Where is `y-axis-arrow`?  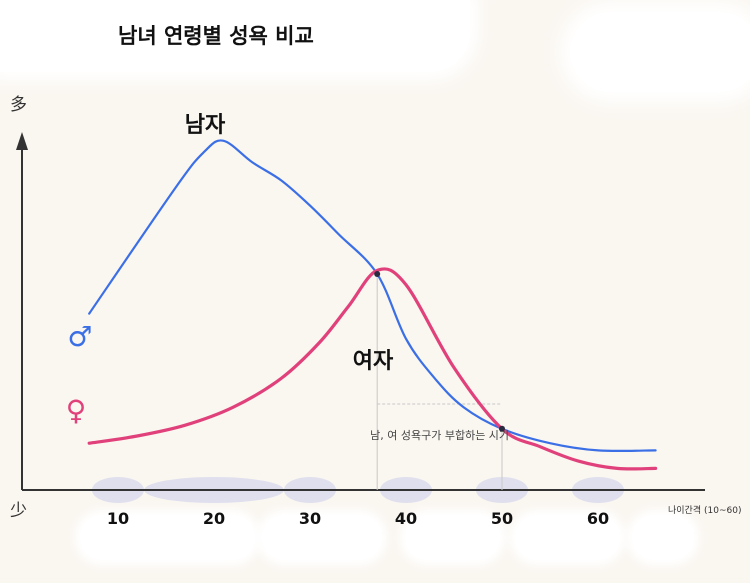
y-axis-arrow is located at coordinates (22, 141).